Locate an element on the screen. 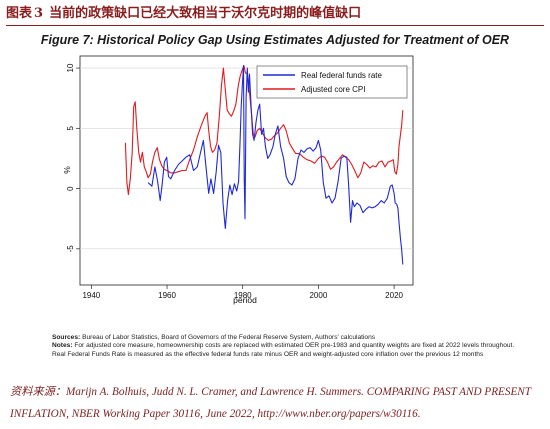  notes-label: Notes: is located at coordinates (62, 346).